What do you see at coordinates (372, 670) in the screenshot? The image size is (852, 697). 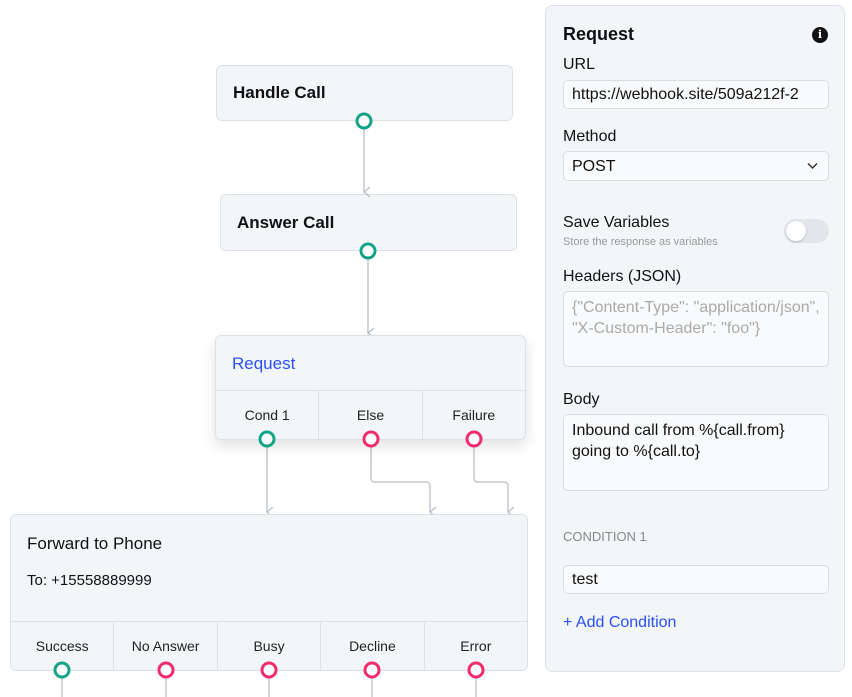 I see `decline-handle` at bounding box center [372, 670].